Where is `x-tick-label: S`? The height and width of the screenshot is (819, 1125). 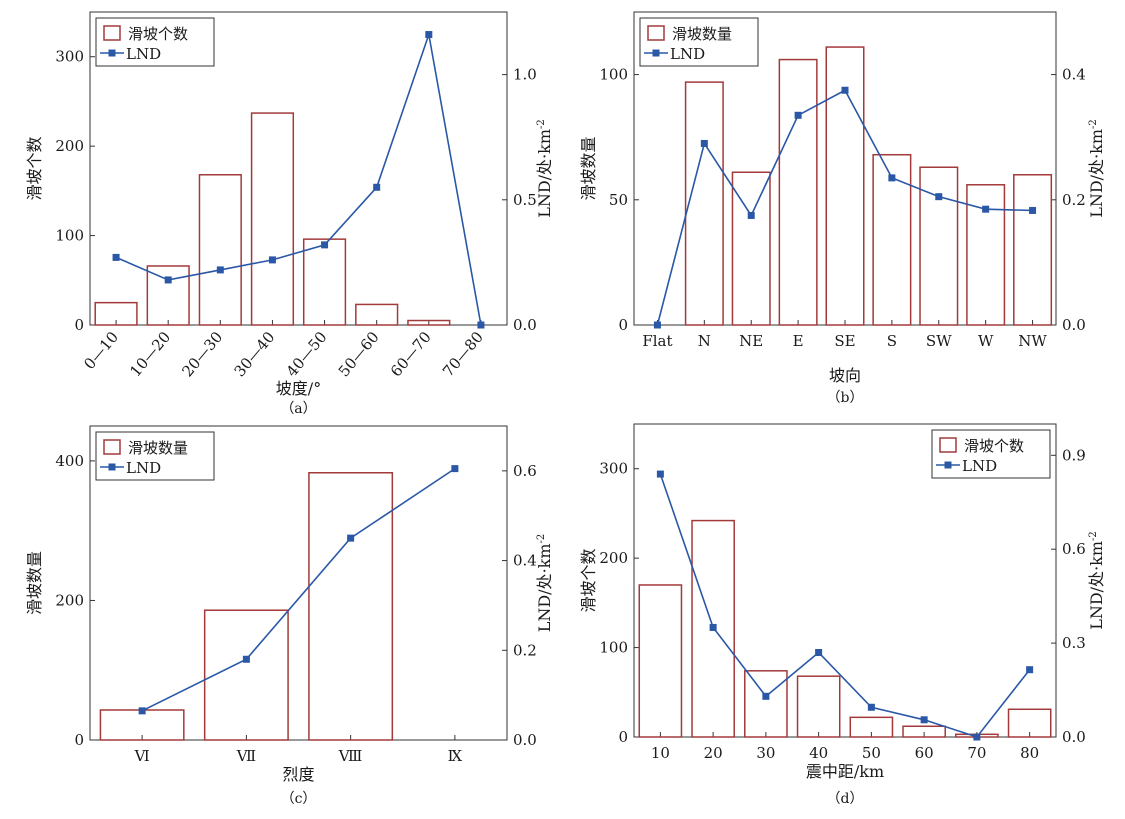 x-tick-label: S is located at coordinates (892, 341).